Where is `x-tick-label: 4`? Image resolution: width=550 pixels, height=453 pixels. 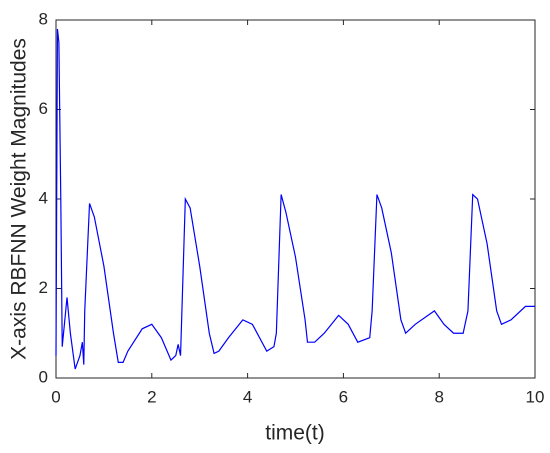 x-tick-label: 4 is located at coordinates (247, 396).